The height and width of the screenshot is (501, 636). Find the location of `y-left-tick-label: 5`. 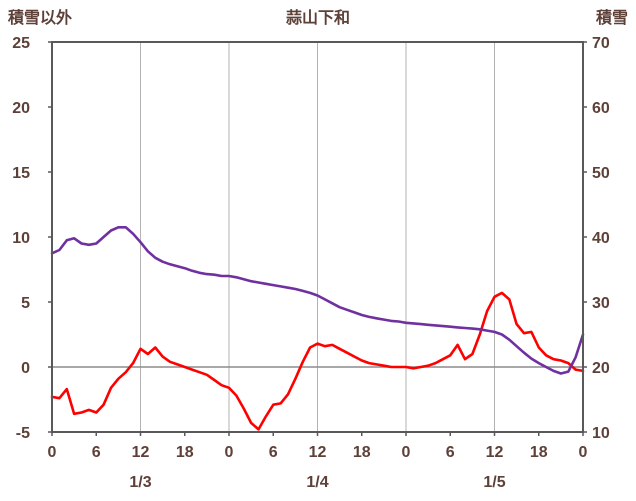

y-left-tick-label: 5 is located at coordinates (25, 303).